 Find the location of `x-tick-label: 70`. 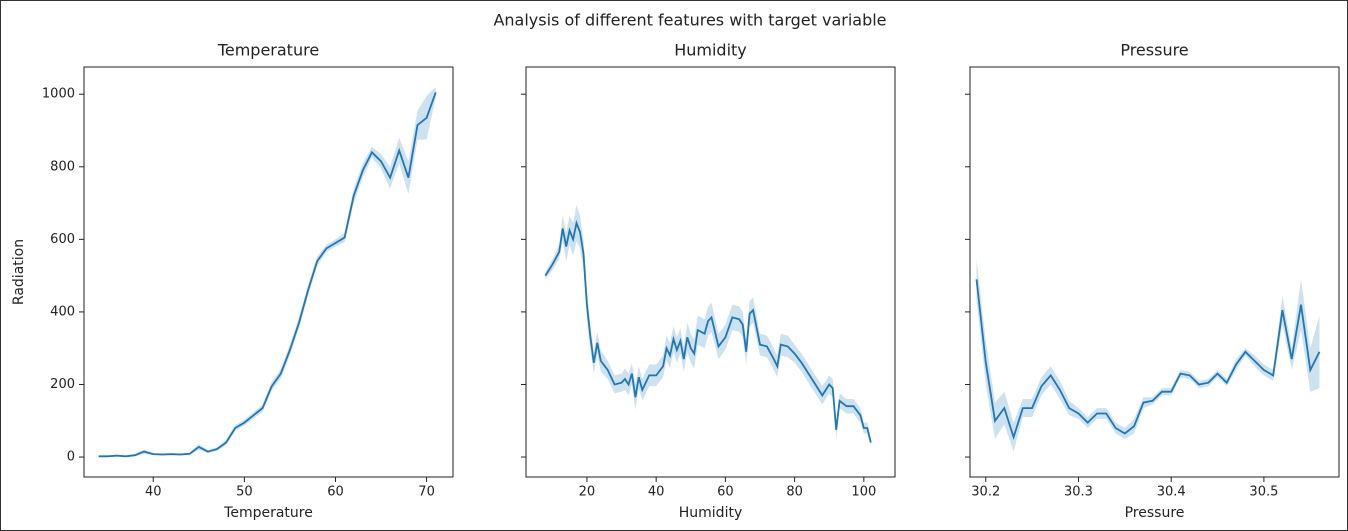

x-tick-label: 70 is located at coordinates (426, 492).